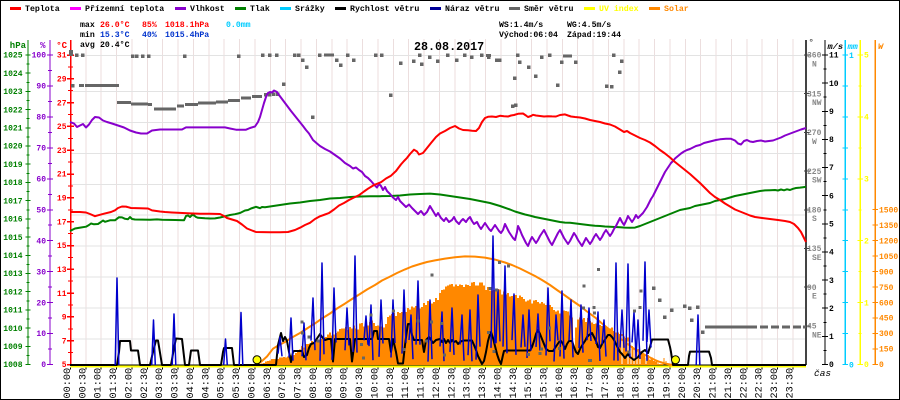 The image size is (900, 400). What do you see at coordinates (12, 110) in the screenshot?
I see `svg-text: 1022` at bounding box center [12, 110].